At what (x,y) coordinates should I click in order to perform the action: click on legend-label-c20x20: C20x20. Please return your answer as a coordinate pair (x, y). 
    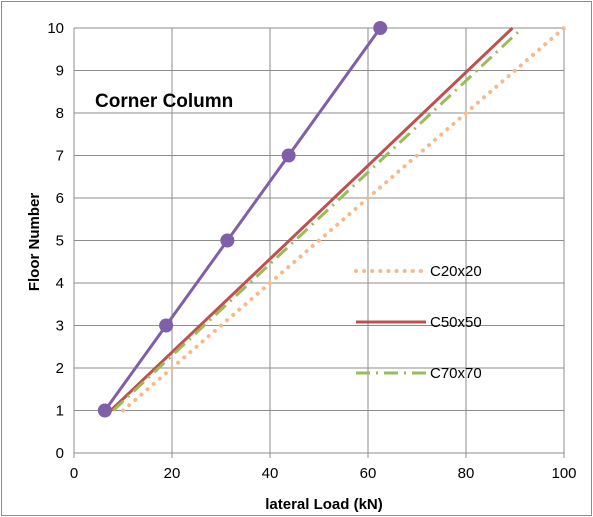
    Looking at the image, I should click on (456, 271).